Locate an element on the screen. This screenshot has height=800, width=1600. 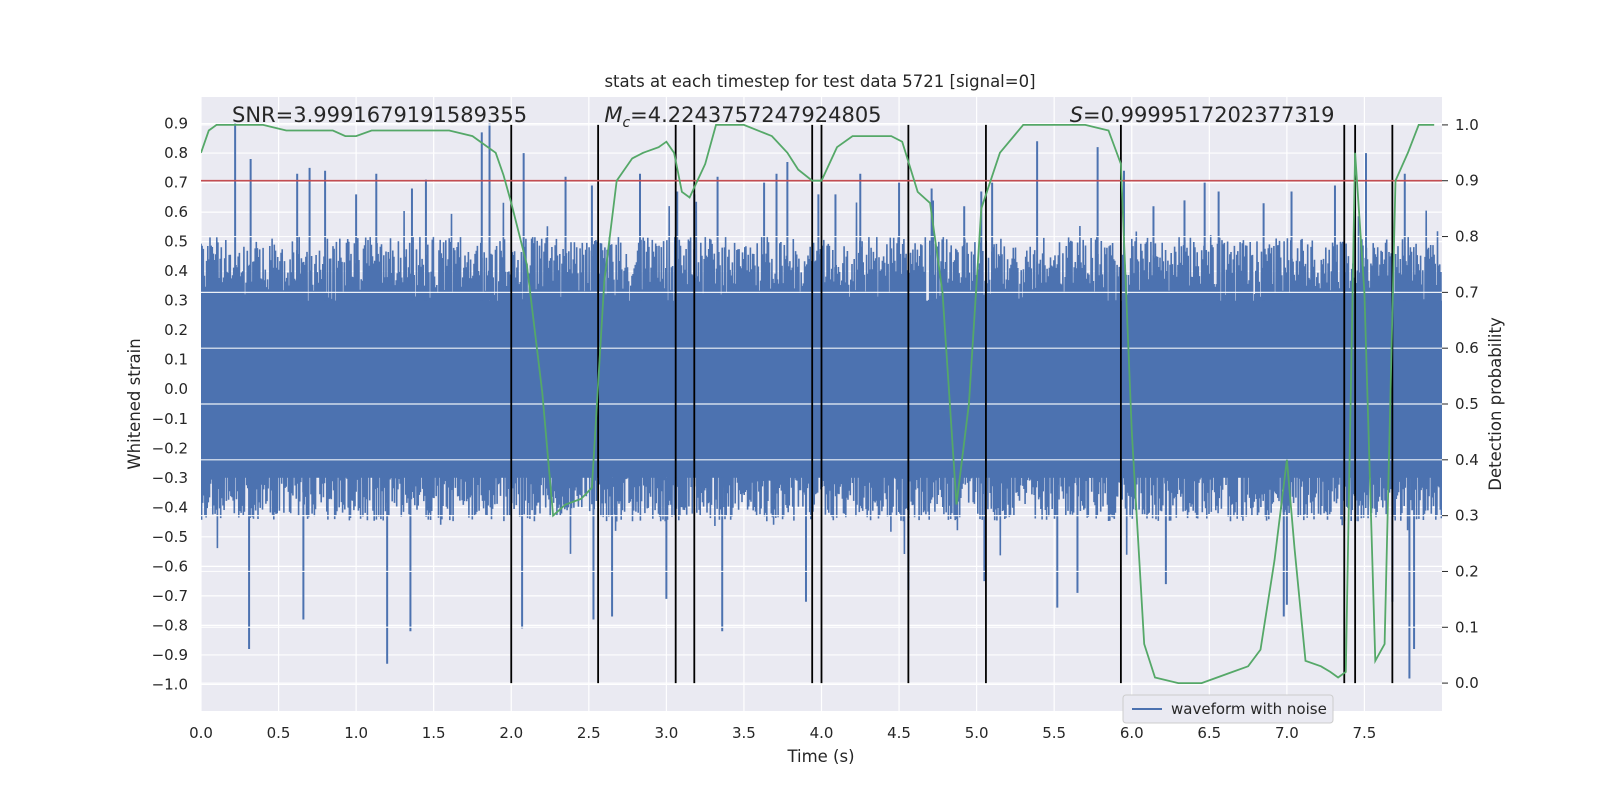
x-tick-label: 0.0 is located at coordinates (201, 733).